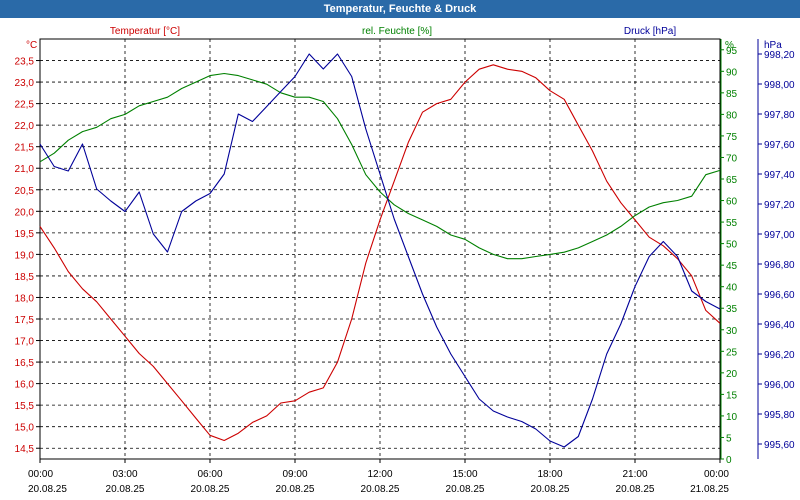  What do you see at coordinates (779, 115) in the screenshot?
I see `pressure-tick-label: 997,80` at bounding box center [779, 115].